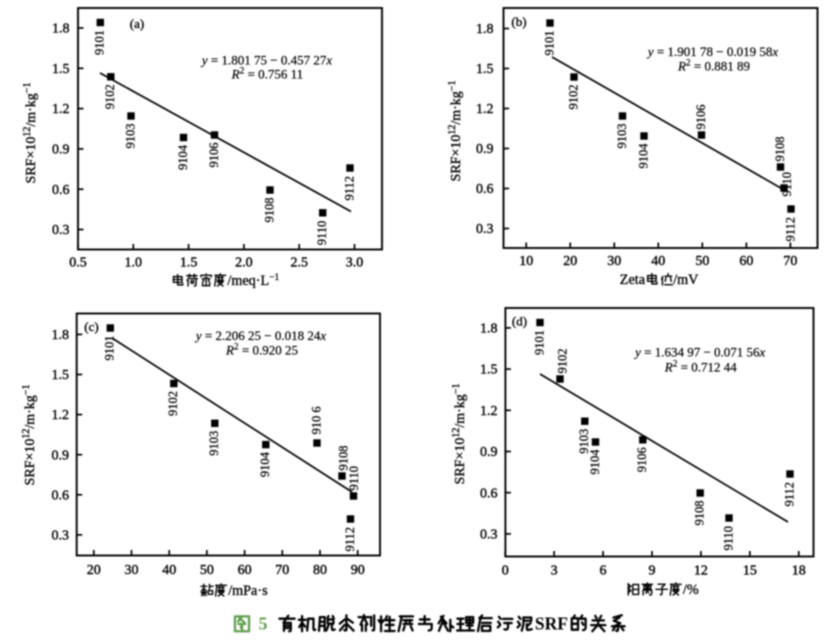 The height and width of the screenshot is (641, 839). What do you see at coordinates (267, 74) in the screenshot?
I see `svg-text: R2 = 0.756 11` at bounding box center [267, 74].